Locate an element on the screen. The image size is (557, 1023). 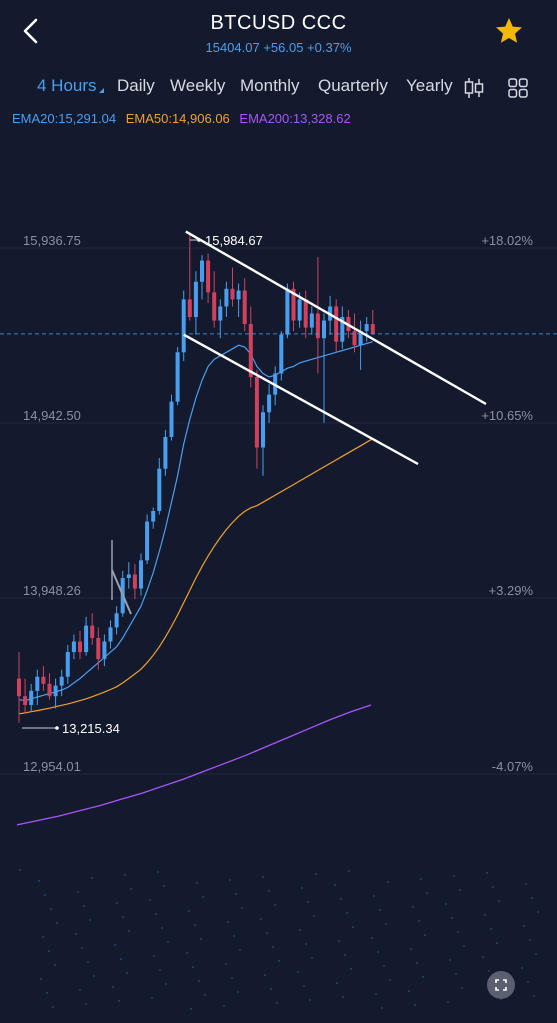
candlestick-icon is located at coordinates (474, 88).